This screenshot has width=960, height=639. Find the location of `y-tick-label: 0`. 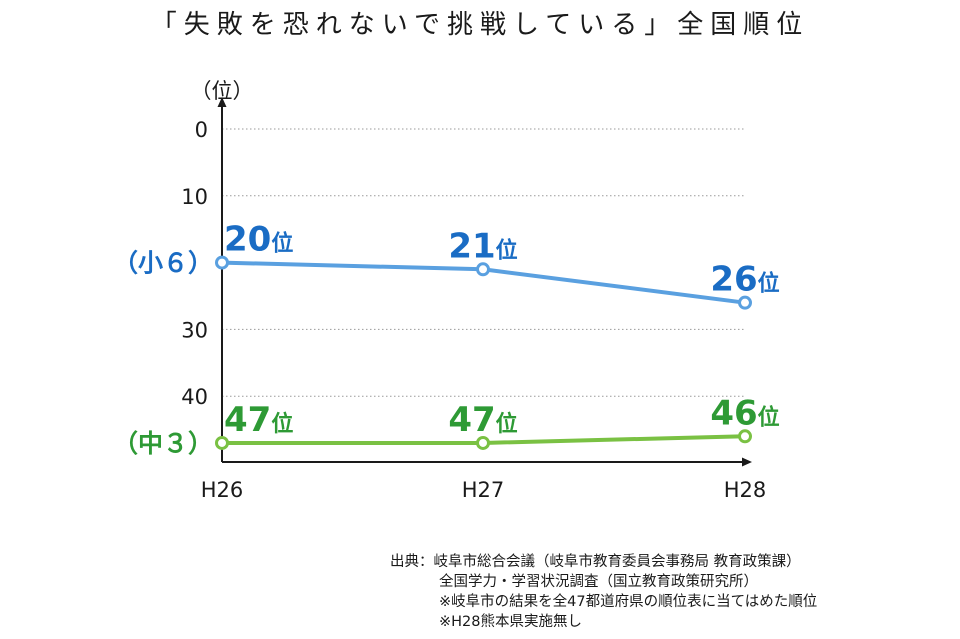

y-tick-label: 0 is located at coordinates (201, 130).